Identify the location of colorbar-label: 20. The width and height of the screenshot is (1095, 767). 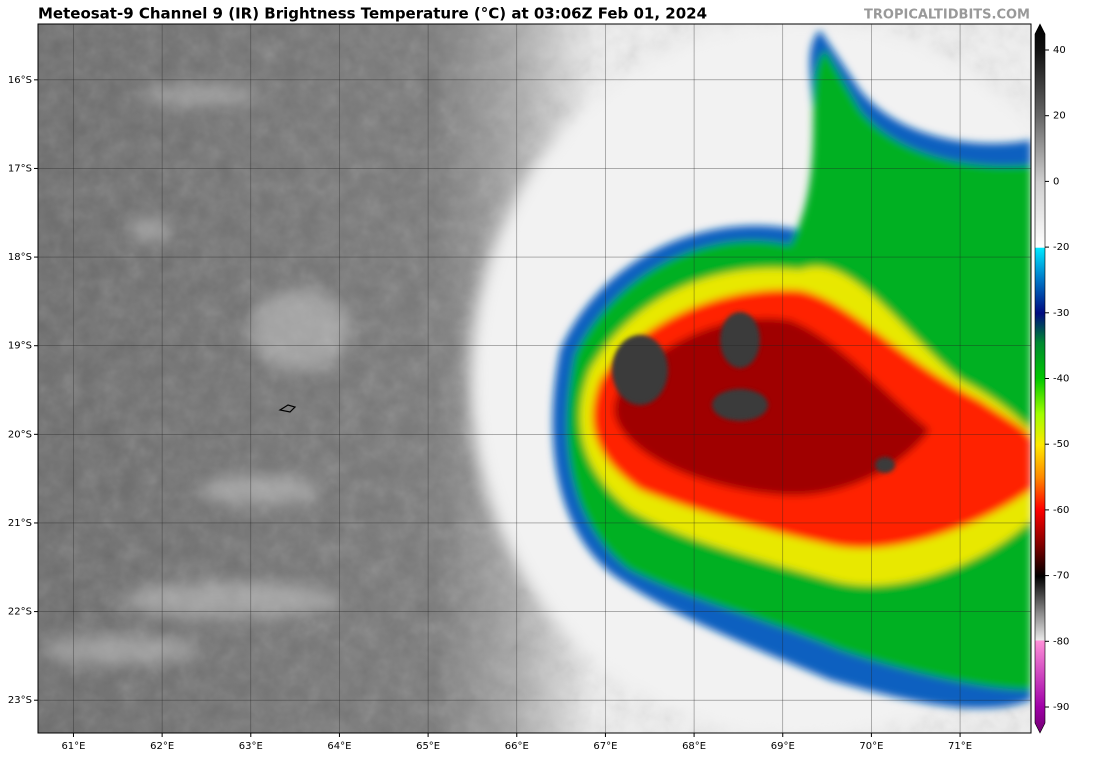
(1059, 116).